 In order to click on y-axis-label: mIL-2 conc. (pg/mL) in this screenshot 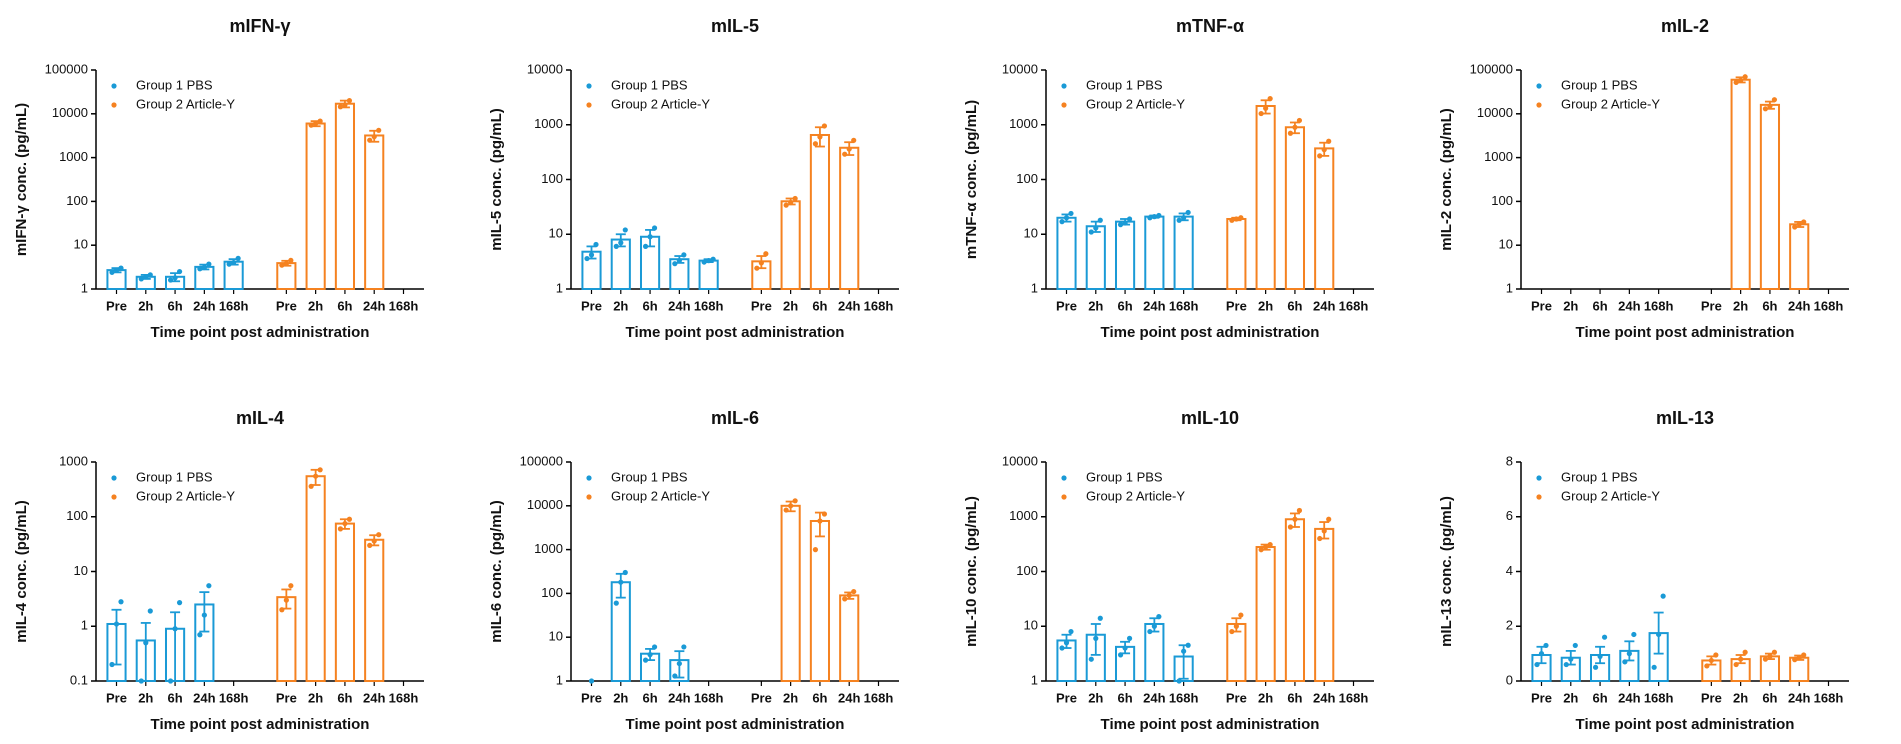, I will do `click(1446, 179)`.